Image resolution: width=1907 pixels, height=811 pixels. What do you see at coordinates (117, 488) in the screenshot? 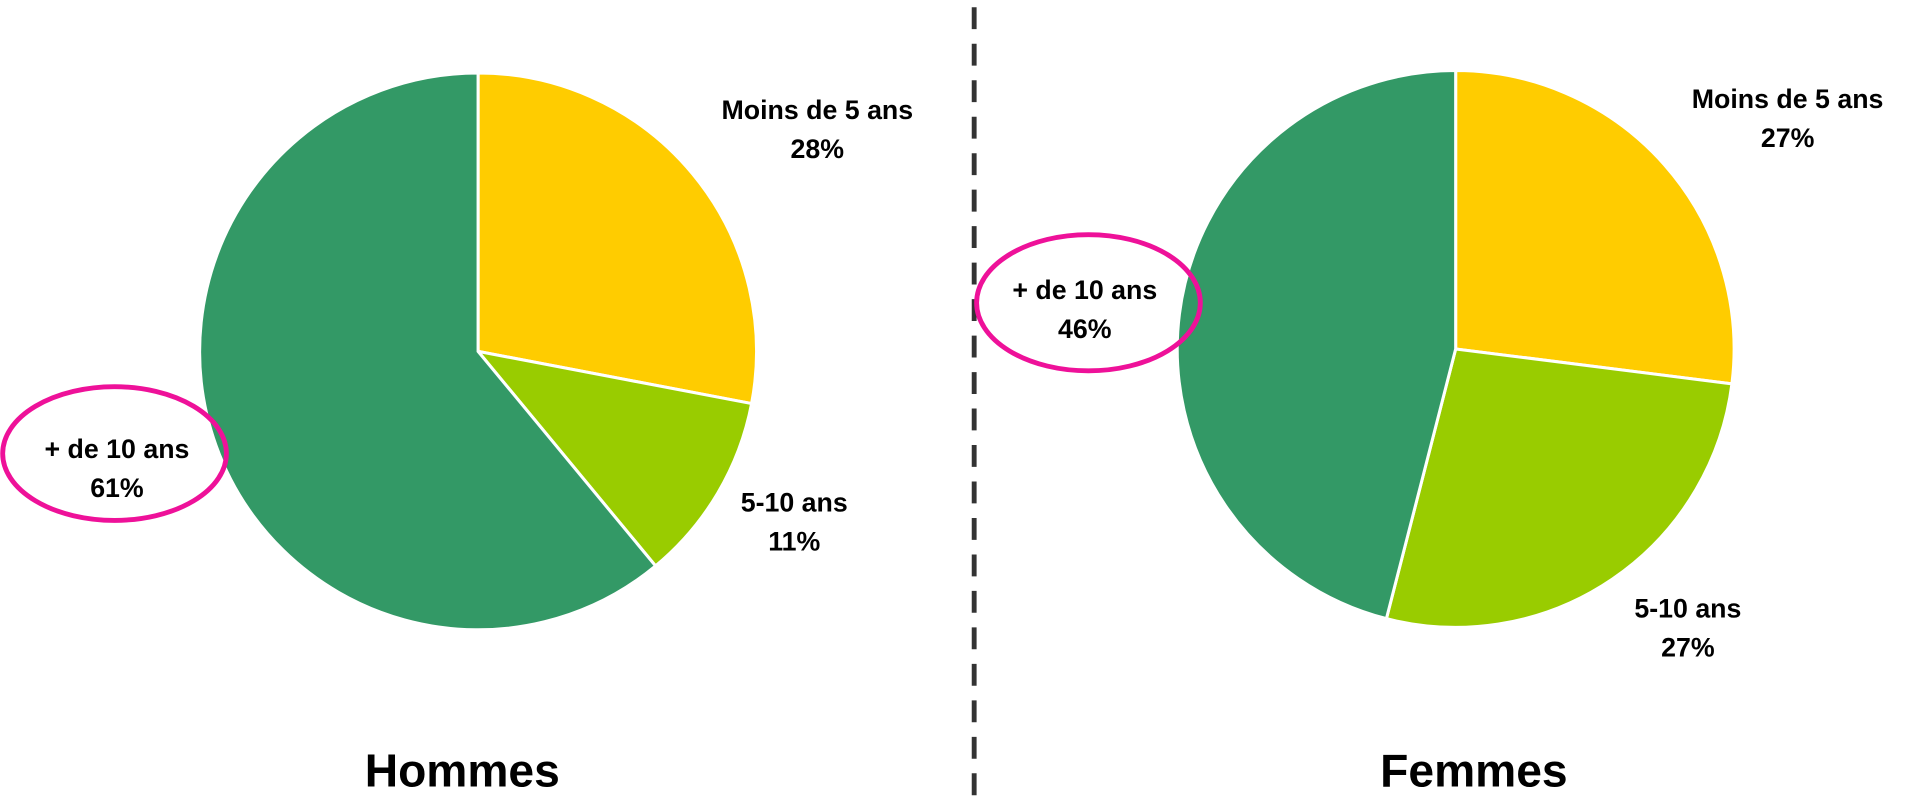
I see `slice-value: 61%` at bounding box center [117, 488].